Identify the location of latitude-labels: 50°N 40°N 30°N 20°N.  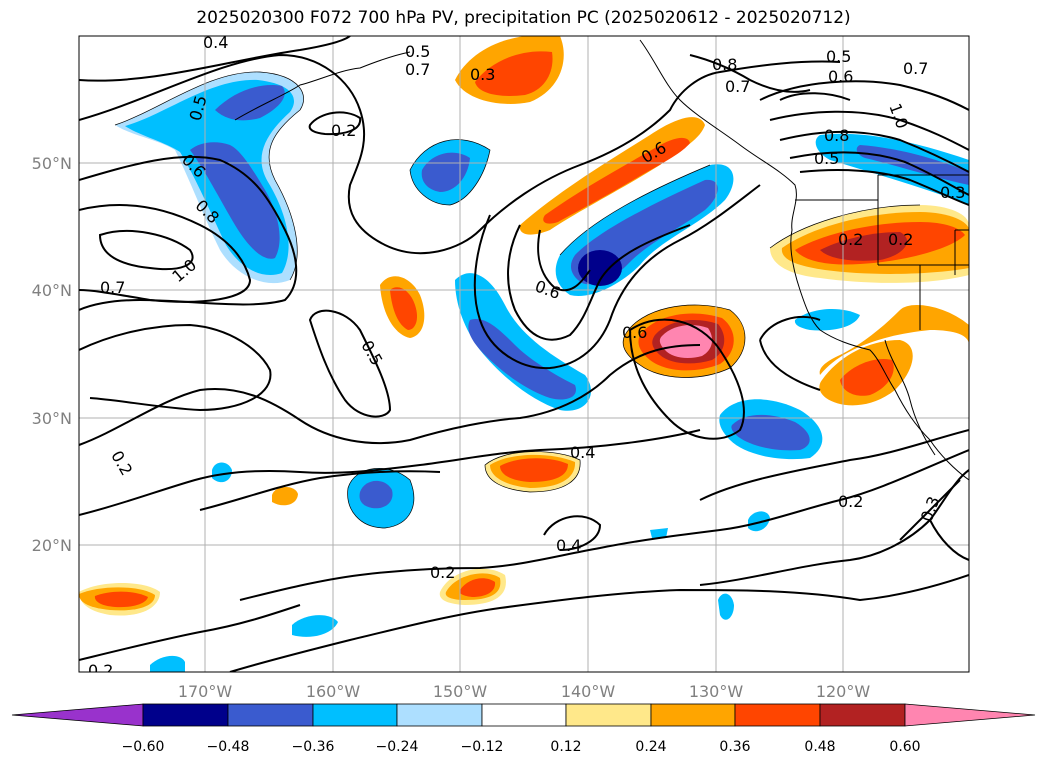
(52, 354).